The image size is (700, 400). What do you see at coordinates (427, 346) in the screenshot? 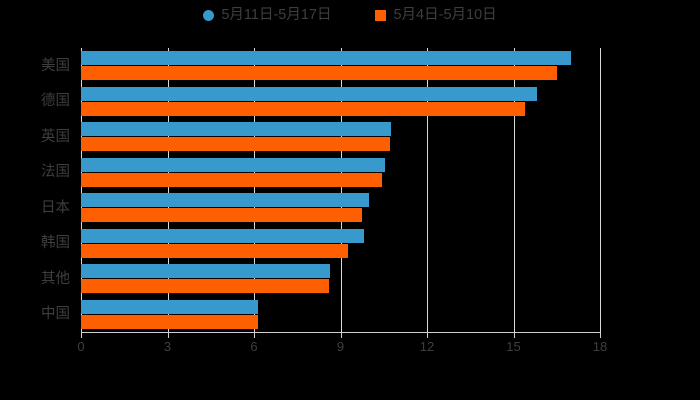
I see `x-axis-tick-label: 12` at bounding box center [427, 346].